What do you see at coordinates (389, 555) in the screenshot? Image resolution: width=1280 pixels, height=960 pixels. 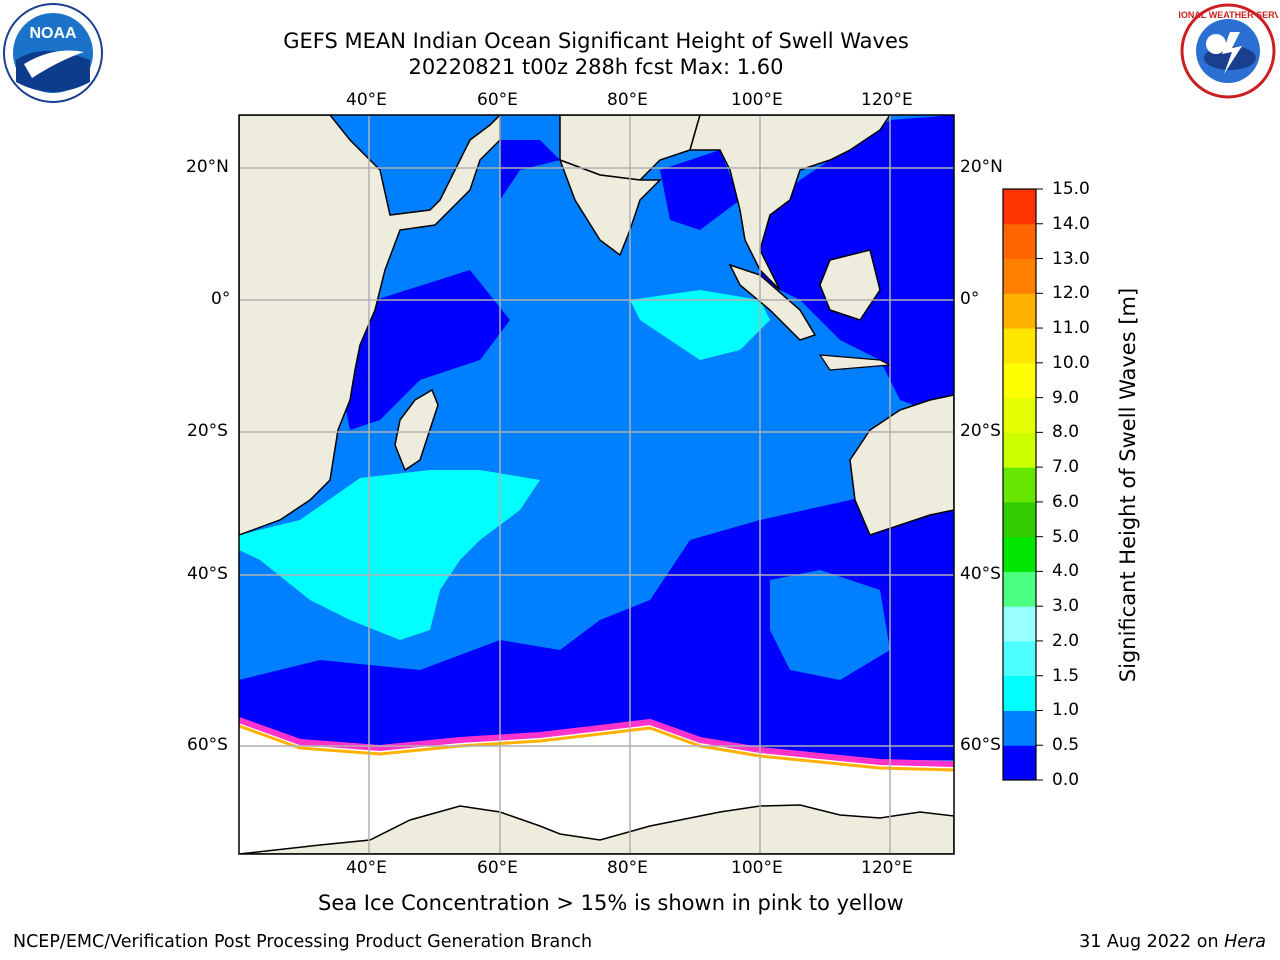 I see `ocean-swell-1-15m-south` at bounding box center [389, 555].